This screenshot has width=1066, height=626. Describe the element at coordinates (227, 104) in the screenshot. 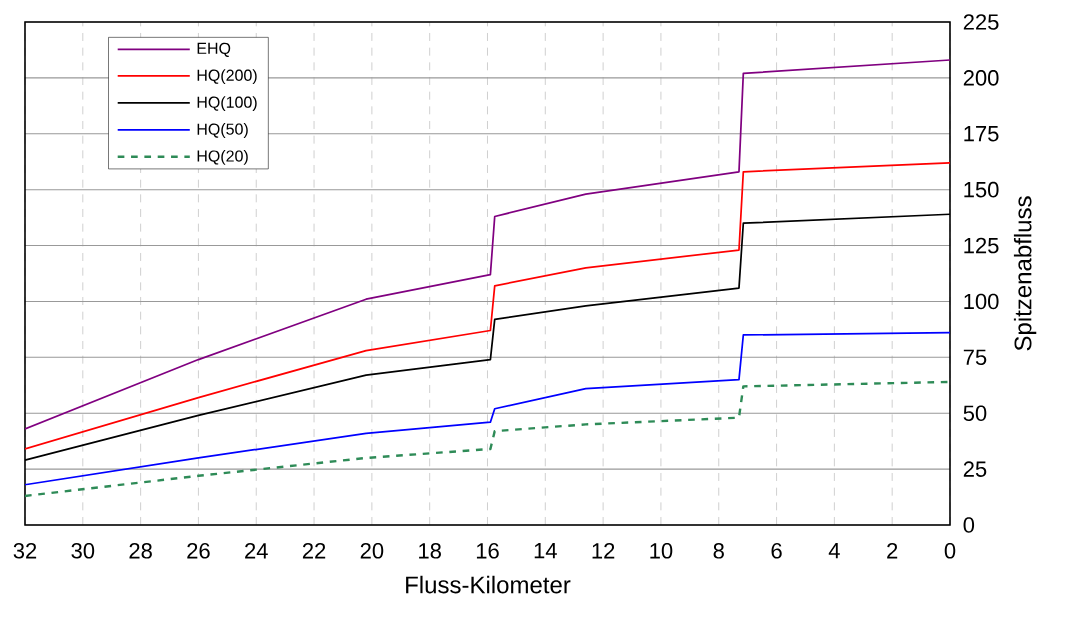

I see `legend-label: HQ(100)` at that location.